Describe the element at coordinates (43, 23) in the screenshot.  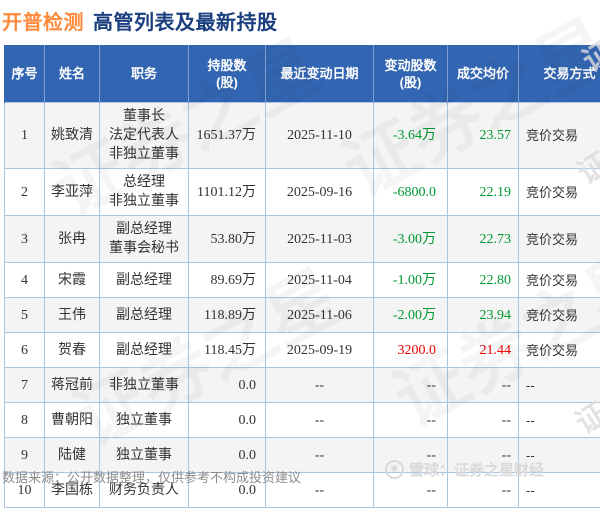
I see `stock-name: 开普检测` at that location.